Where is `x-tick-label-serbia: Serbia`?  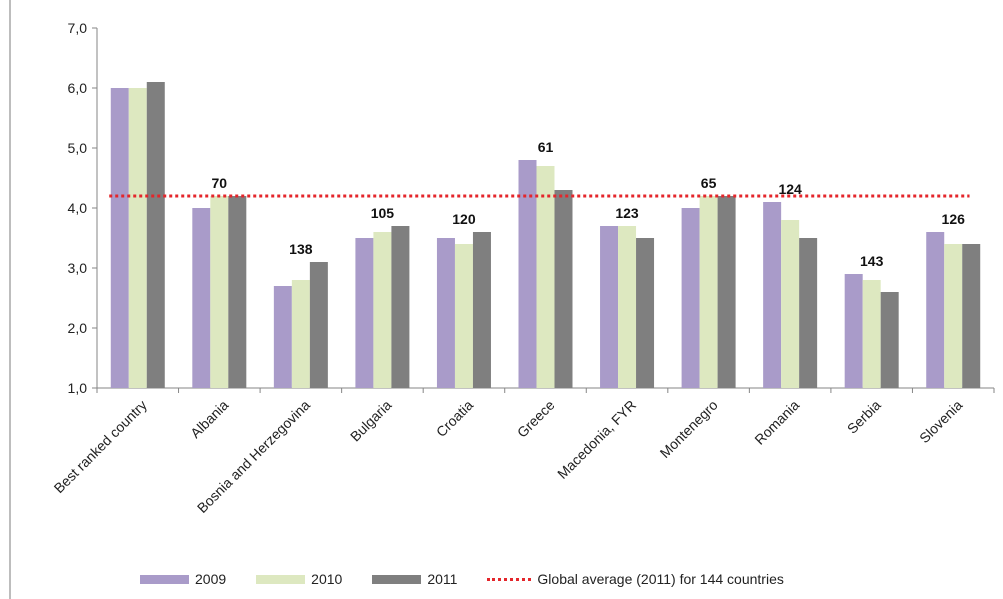
x-tick-label-serbia: Serbia is located at coordinates (864, 417).